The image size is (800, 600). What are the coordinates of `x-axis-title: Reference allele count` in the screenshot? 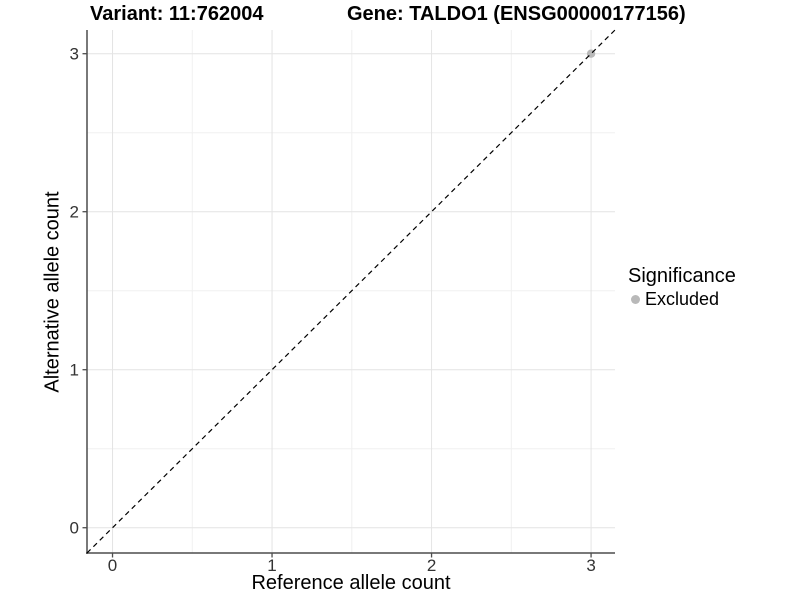 It's located at (351, 583).